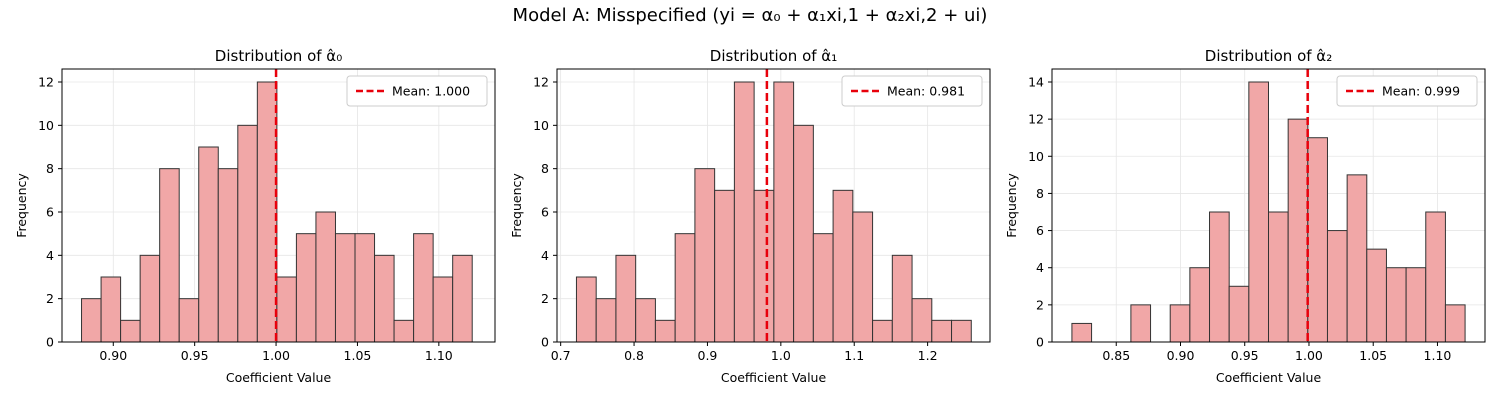 The height and width of the screenshot is (400, 1500). I want to click on y-tick-label: 2, so click(545, 298).